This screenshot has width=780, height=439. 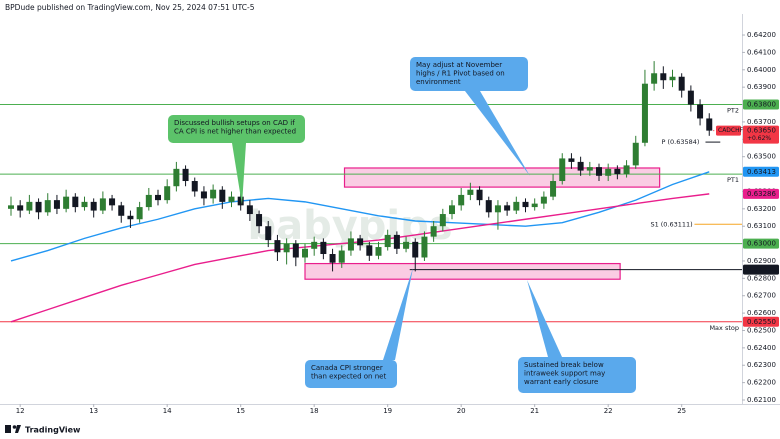 I want to click on x-tick-label: 14, so click(x=167, y=411).